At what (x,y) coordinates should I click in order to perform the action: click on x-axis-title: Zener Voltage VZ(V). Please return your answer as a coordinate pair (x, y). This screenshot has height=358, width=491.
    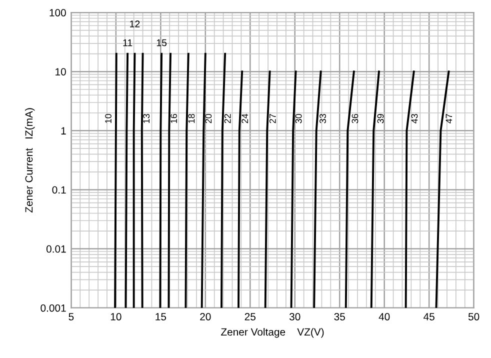
    Looking at the image, I should click on (272, 333).